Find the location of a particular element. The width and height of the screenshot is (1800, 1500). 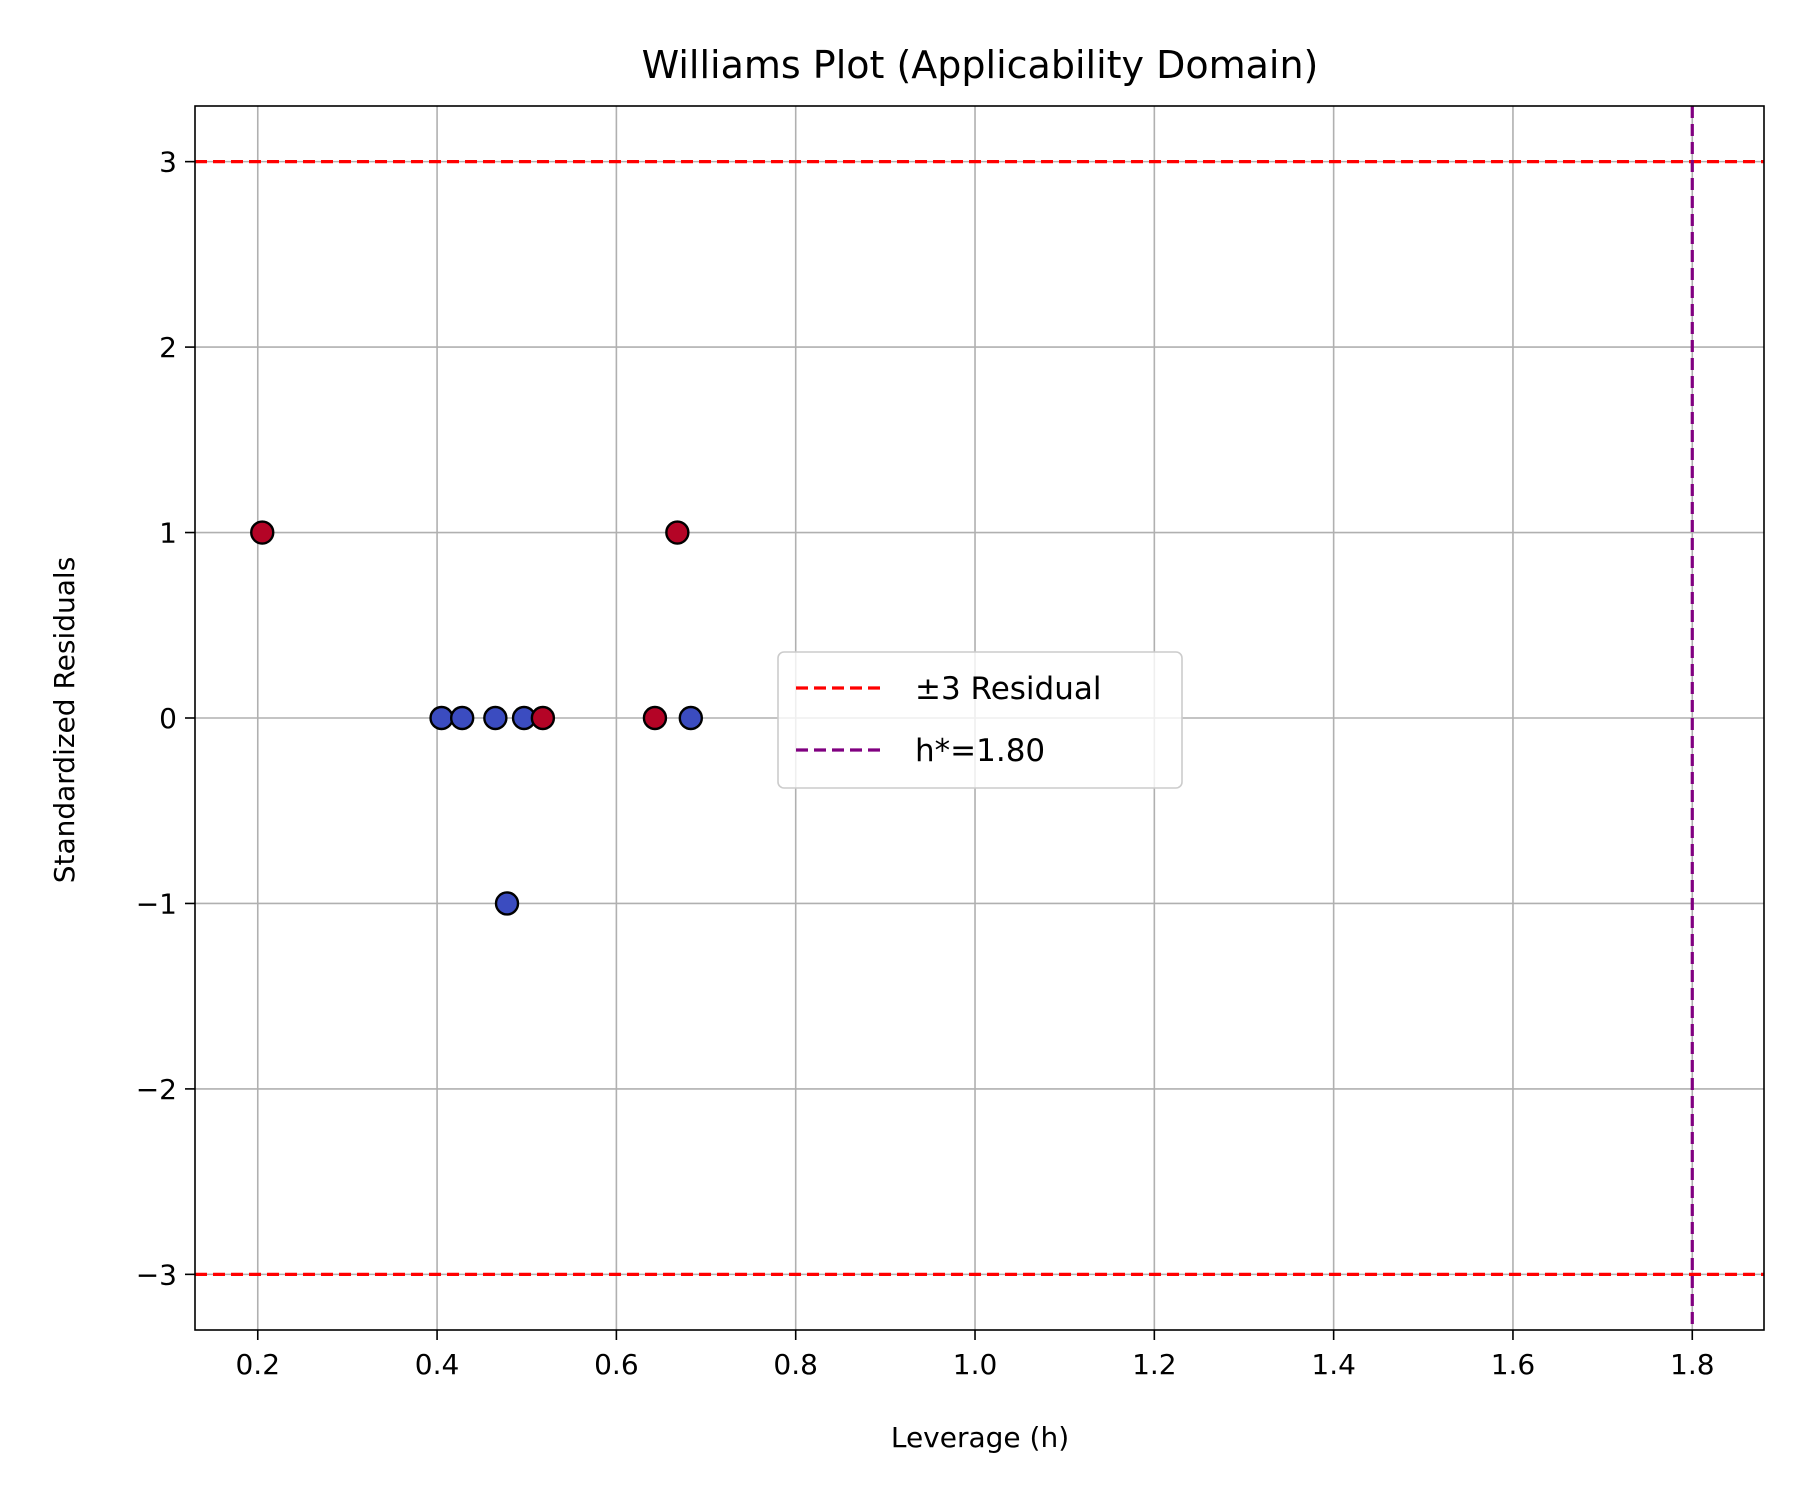

x-tick-label: 1.0 is located at coordinates (975, 1364).